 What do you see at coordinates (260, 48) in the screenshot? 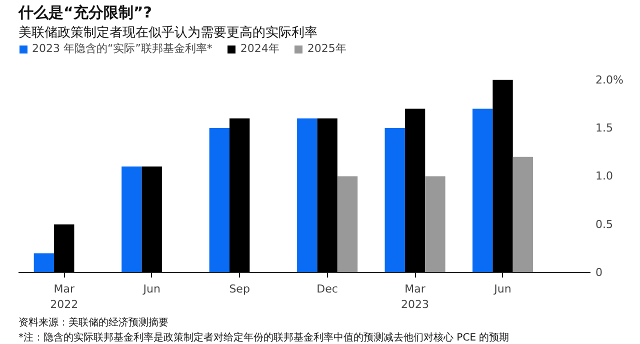
I see `legend-label: 2024年` at bounding box center [260, 48].